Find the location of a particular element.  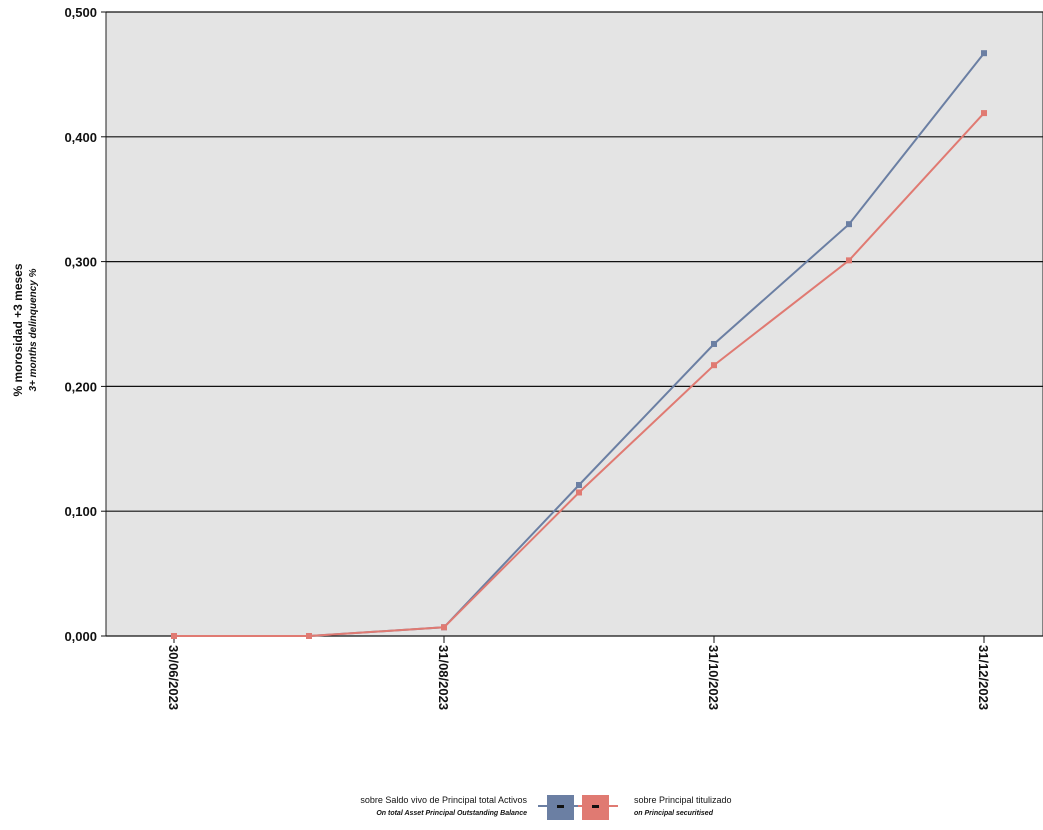

y-tick-label: 0,100 is located at coordinates (80, 511).